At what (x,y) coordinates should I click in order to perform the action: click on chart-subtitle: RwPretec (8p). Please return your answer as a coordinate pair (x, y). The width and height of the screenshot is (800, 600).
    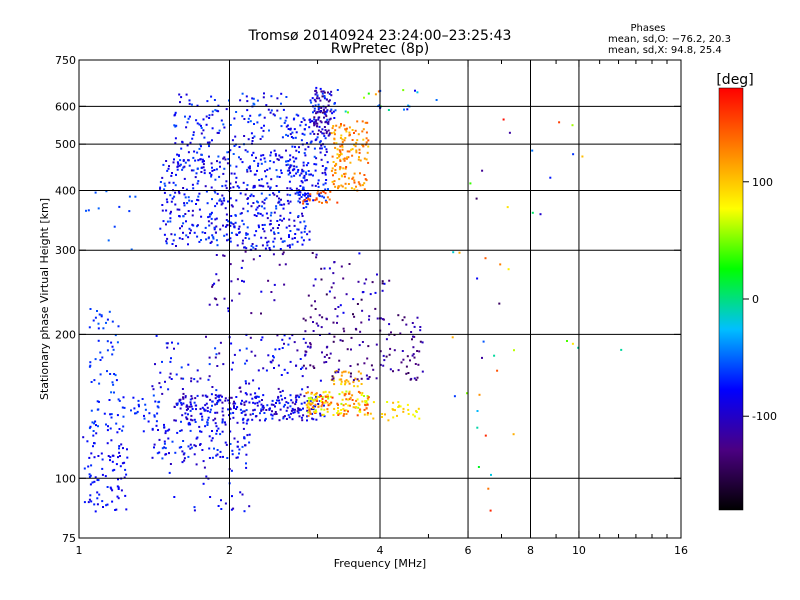
    Looking at the image, I should click on (380, 49).